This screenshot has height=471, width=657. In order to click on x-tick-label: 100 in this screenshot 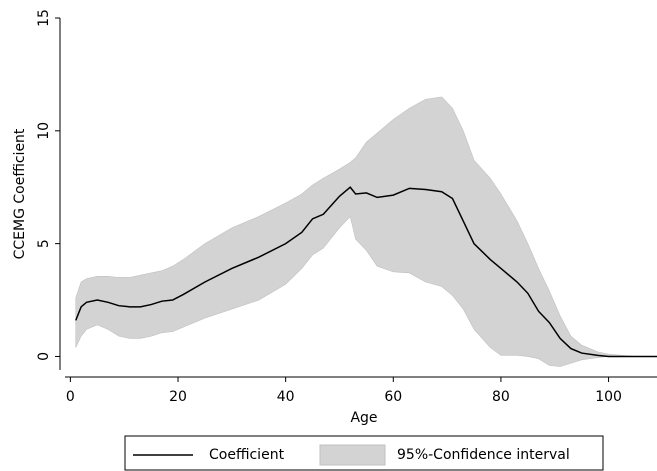, I will do `click(608, 397)`.